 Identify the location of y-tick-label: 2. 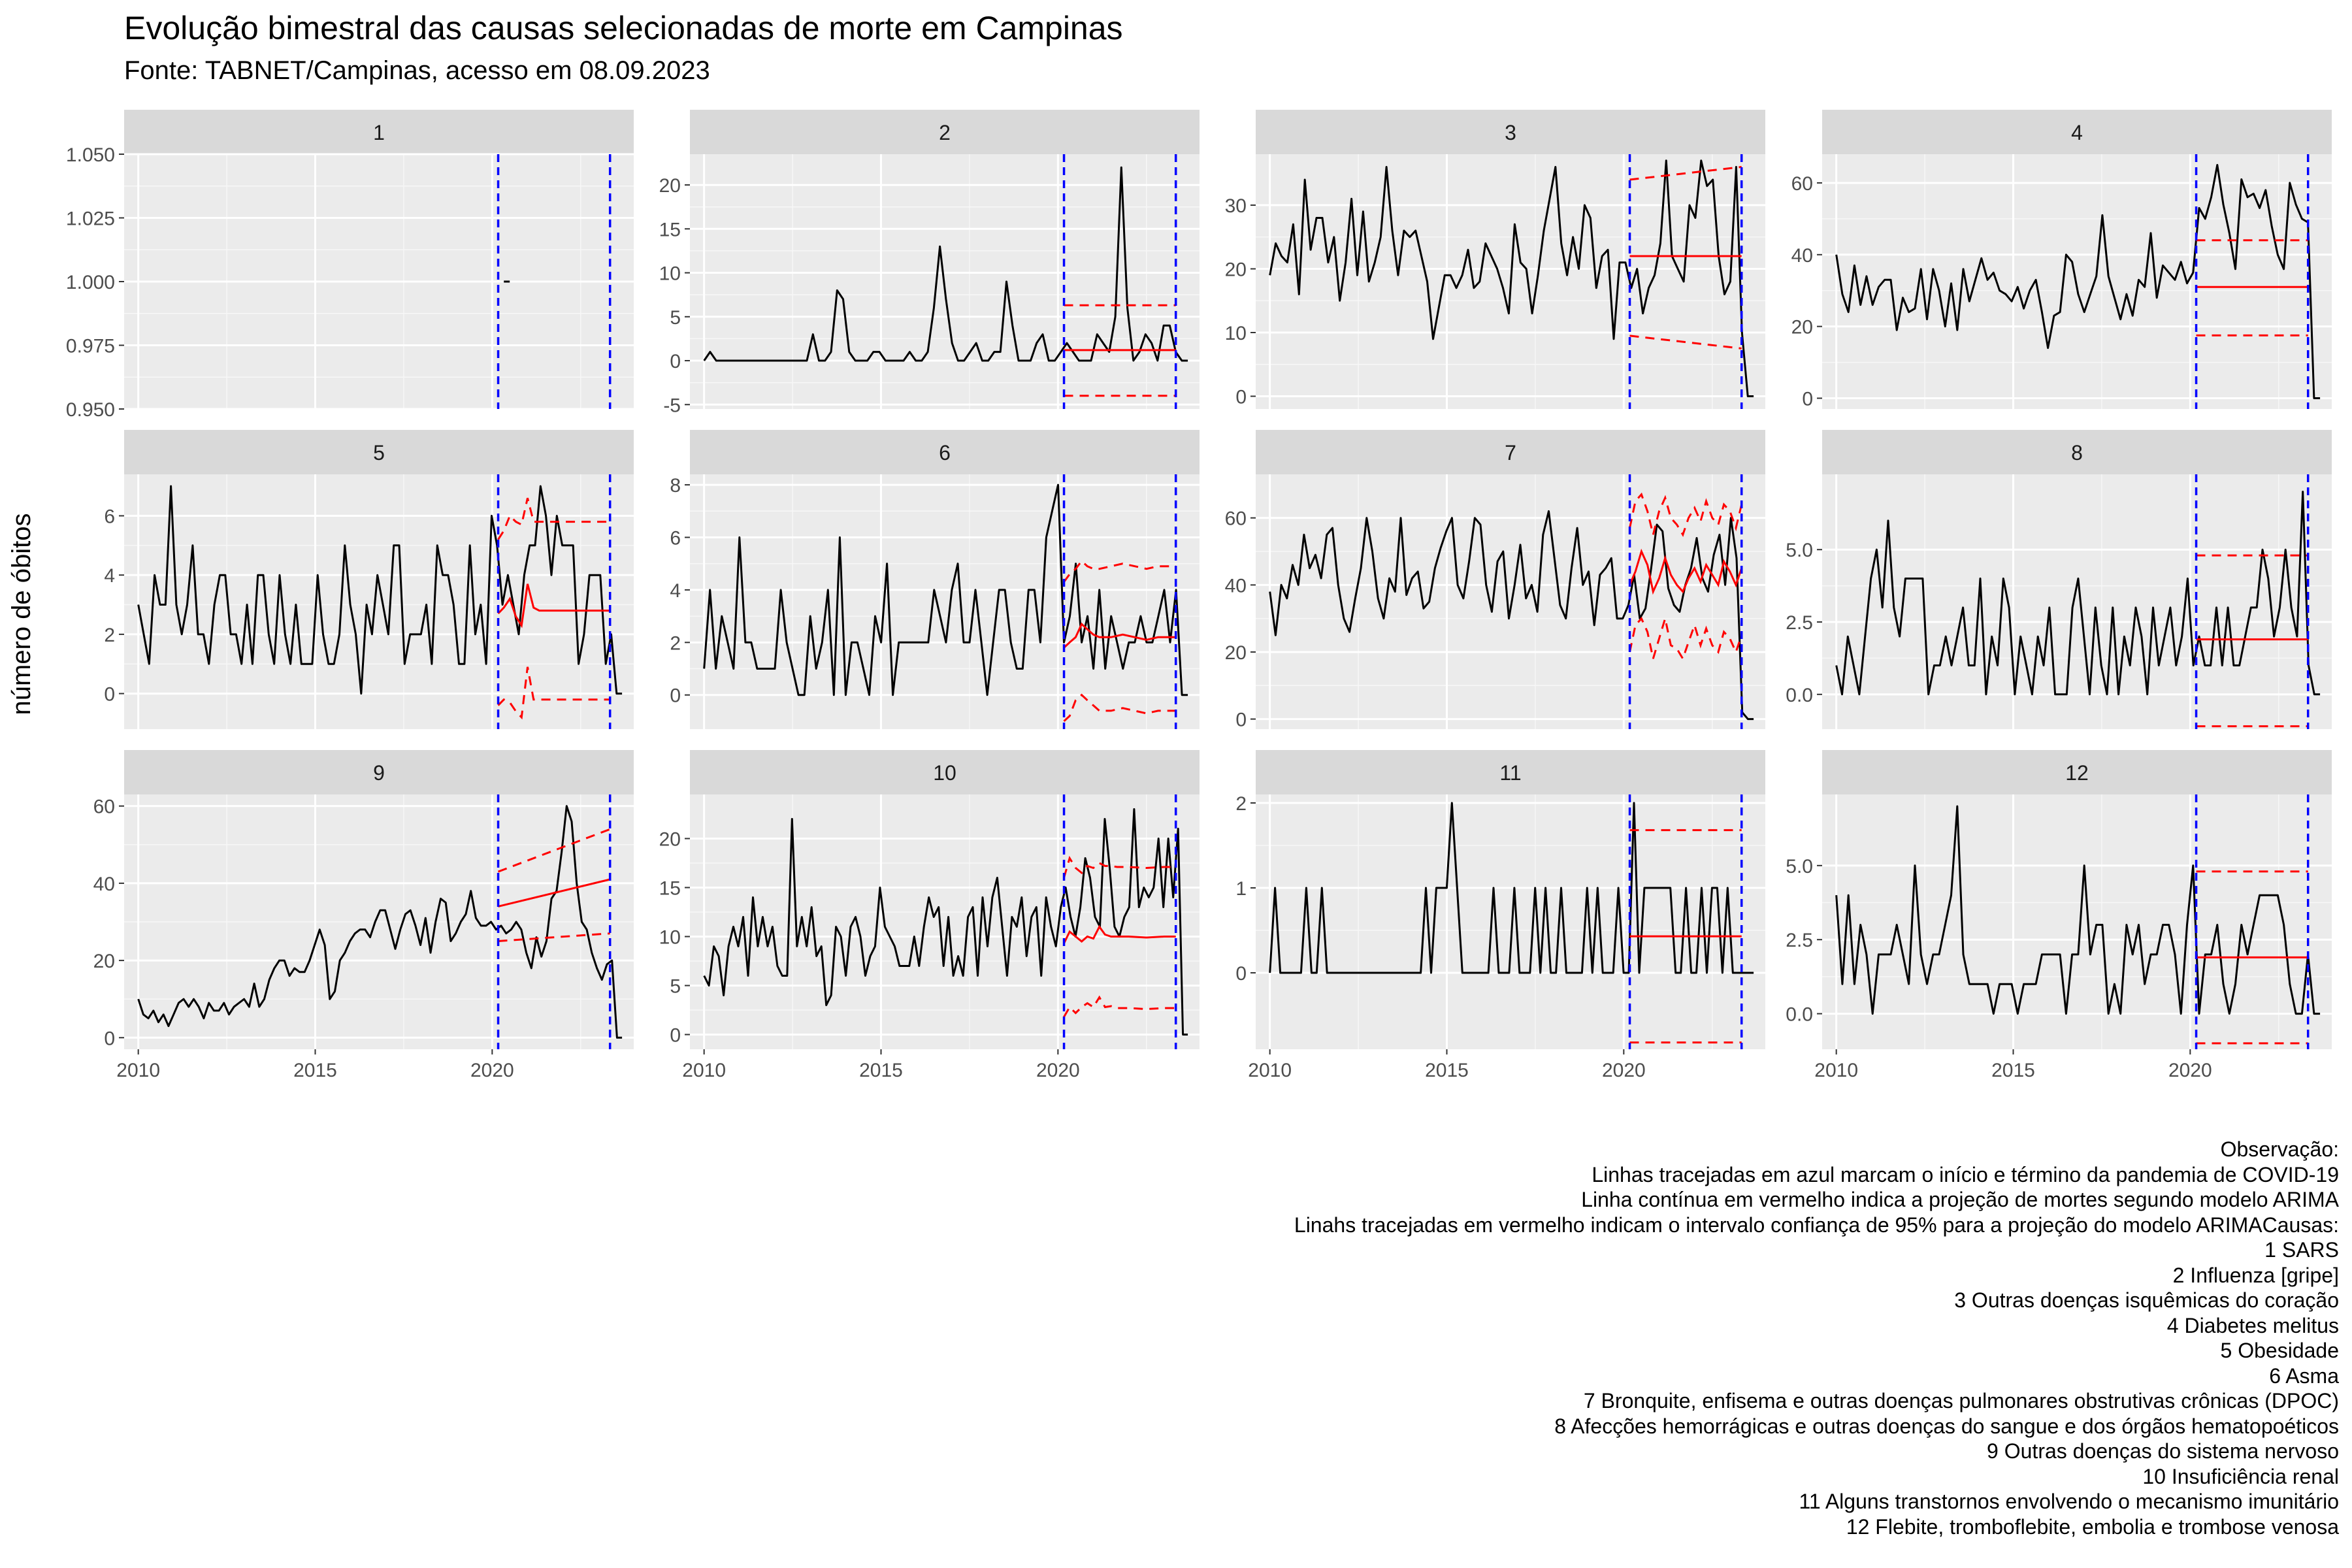
(109, 635).